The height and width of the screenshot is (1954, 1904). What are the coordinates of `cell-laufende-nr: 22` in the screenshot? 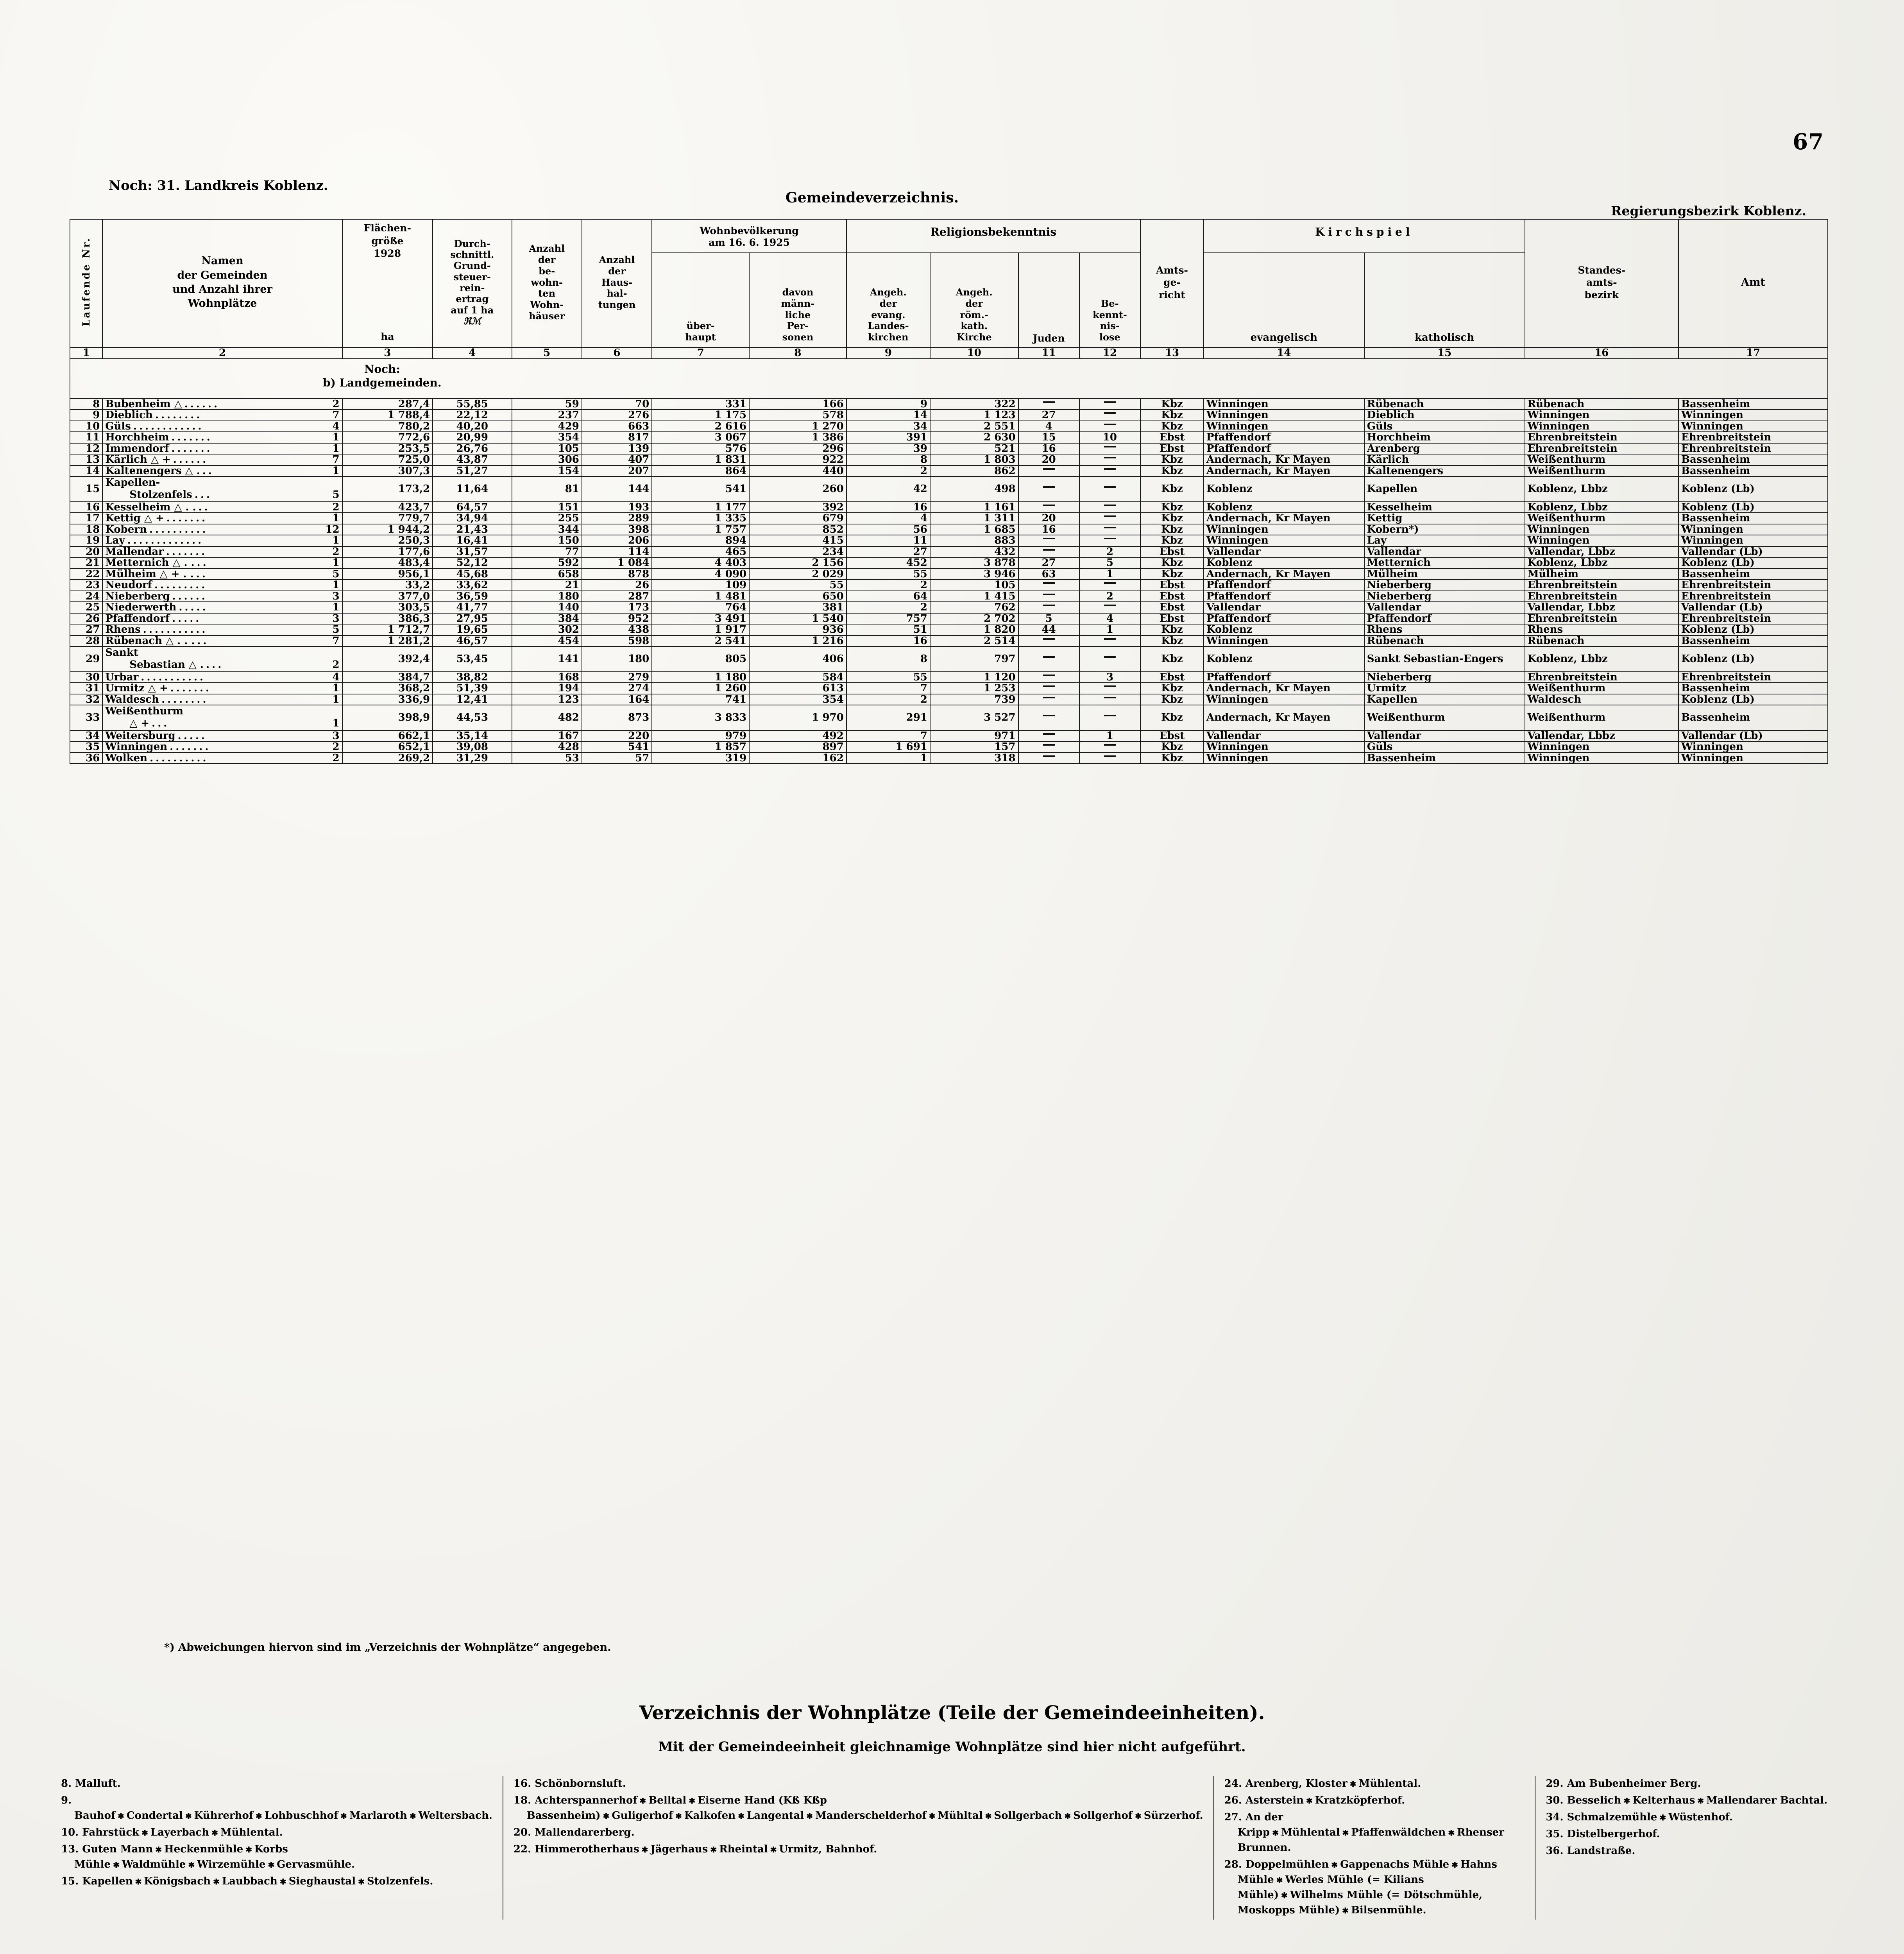 It's located at (86, 574).